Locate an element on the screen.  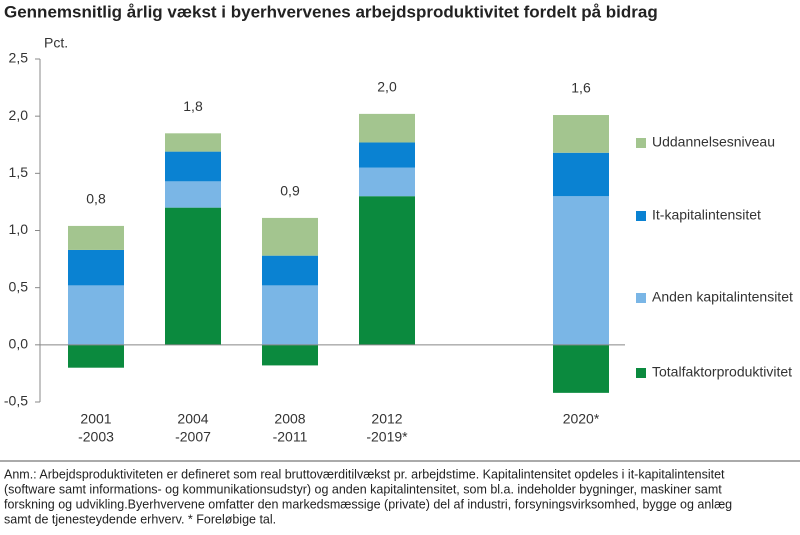
legend-label: It-kapitalintensitet is located at coordinates (706, 215).